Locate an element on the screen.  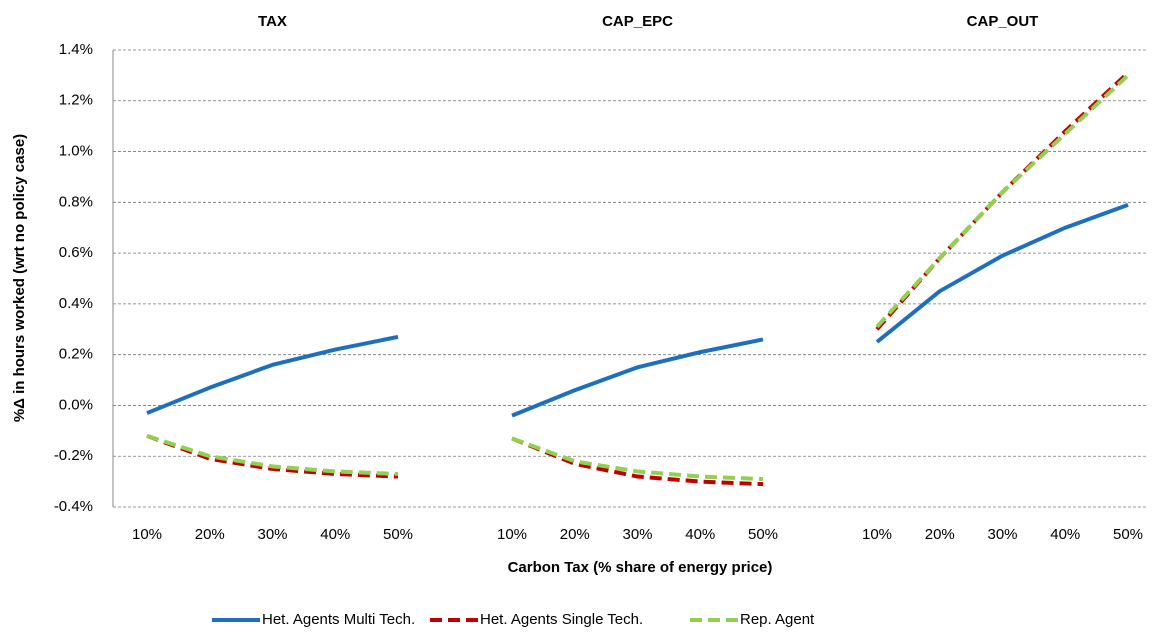
group-title: TAX is located at coordinates (272, 21).